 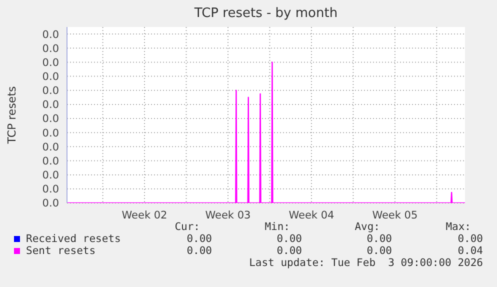 What do you see at coordinates (266, 13) in the screenshot?
I see `chart-title: TCP resets - by month` at bounding box center [266, 13].